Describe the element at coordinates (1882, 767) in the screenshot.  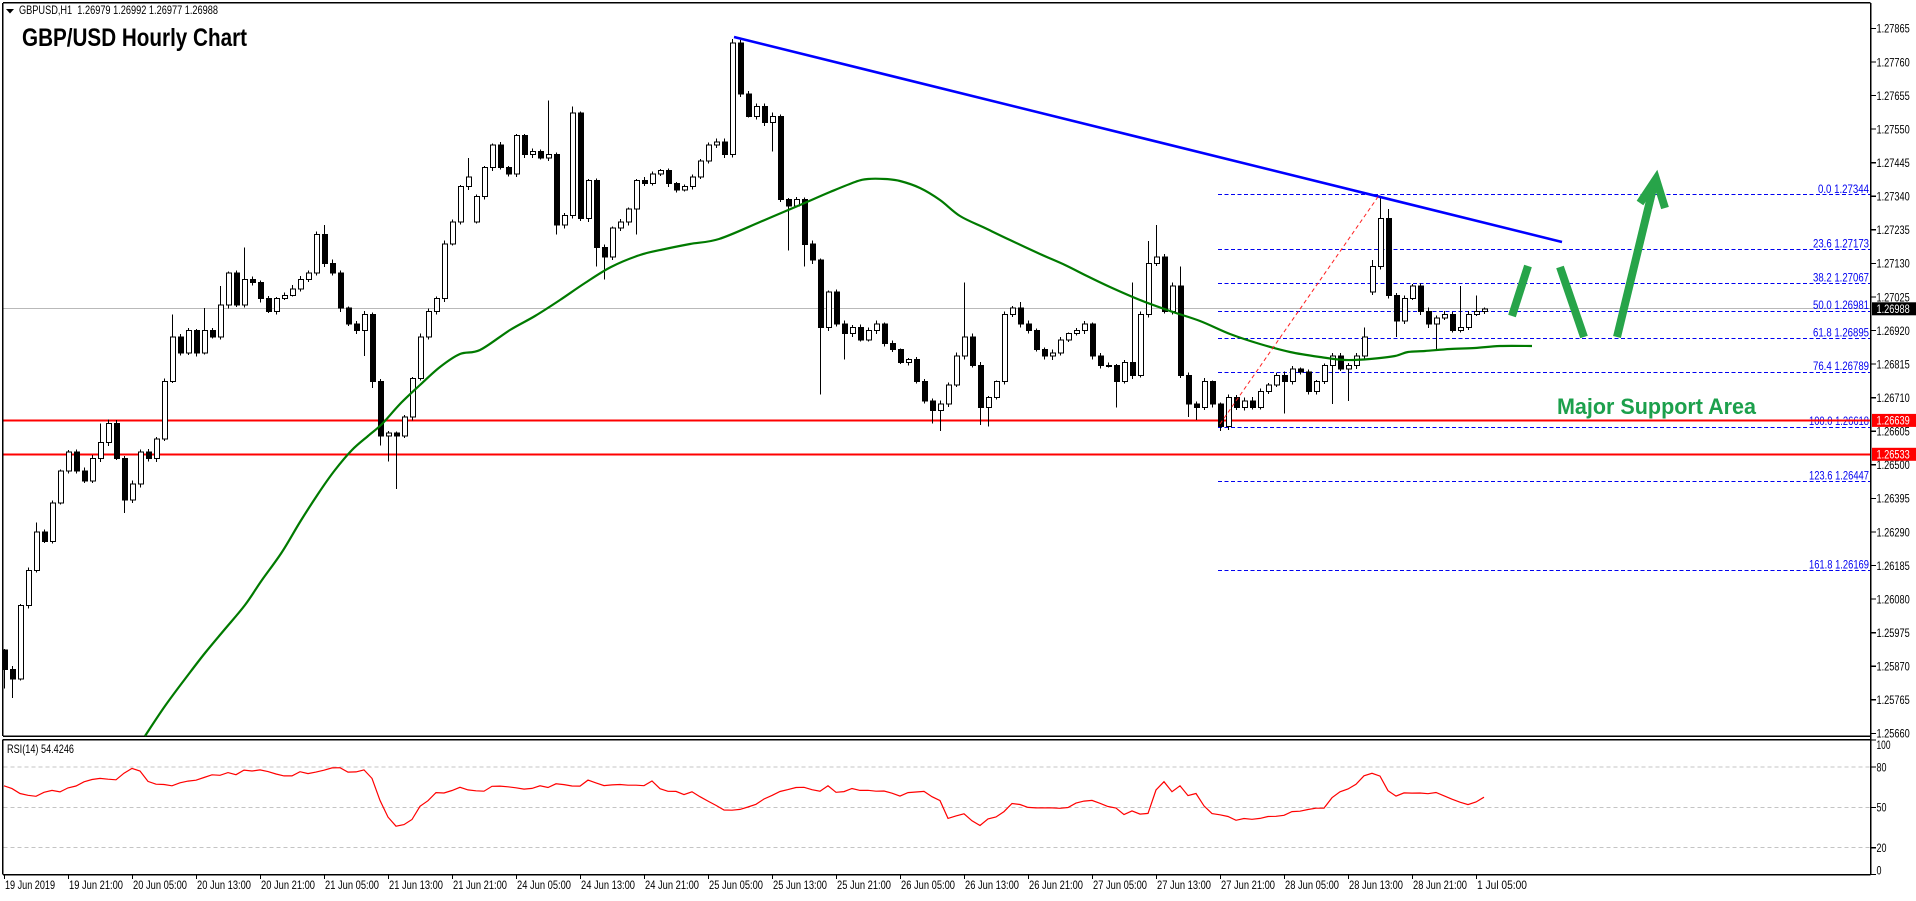
I see `svg-text: 80` at that location.